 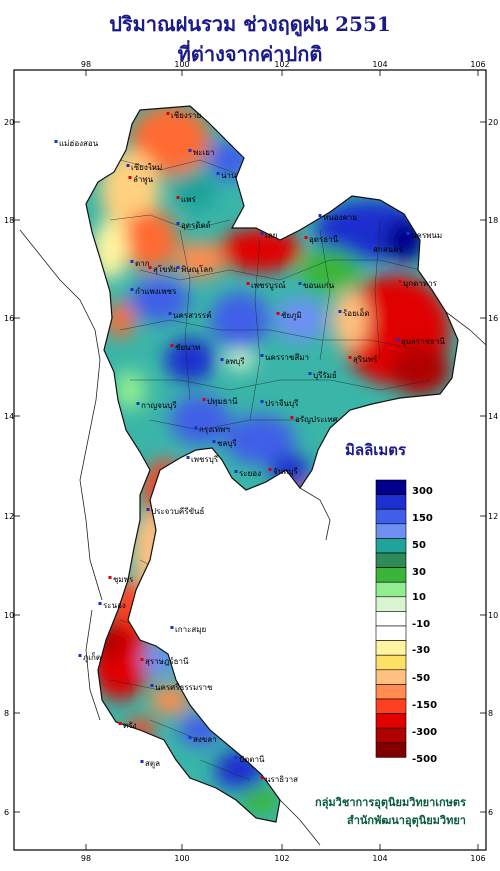 What do you see at coordinates (6, 812) in the screenshot?
I see `lat-tick-label-left: 6` at bounding box center [6, 812].